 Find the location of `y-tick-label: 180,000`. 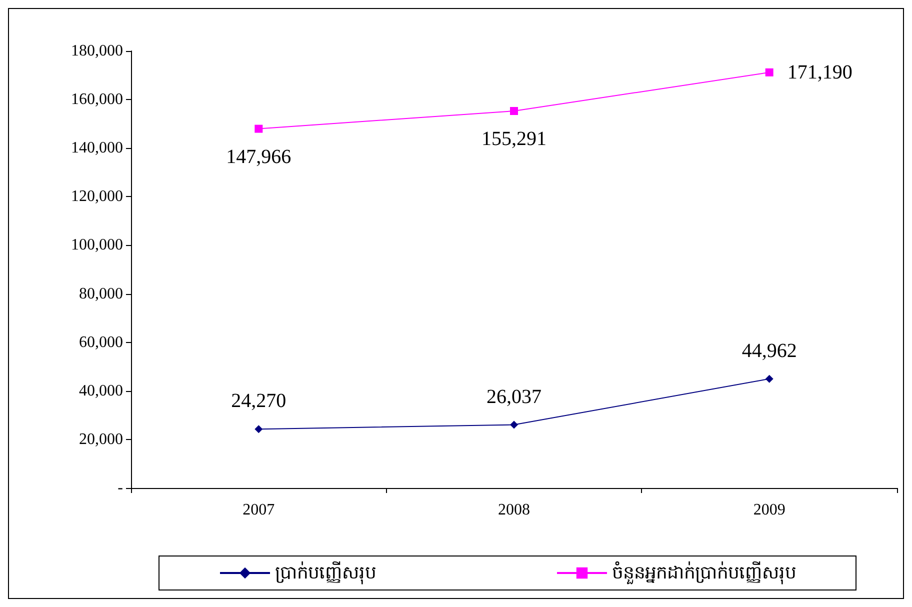

y-tick-label: 180,000 is located at coordinates (97, 51).